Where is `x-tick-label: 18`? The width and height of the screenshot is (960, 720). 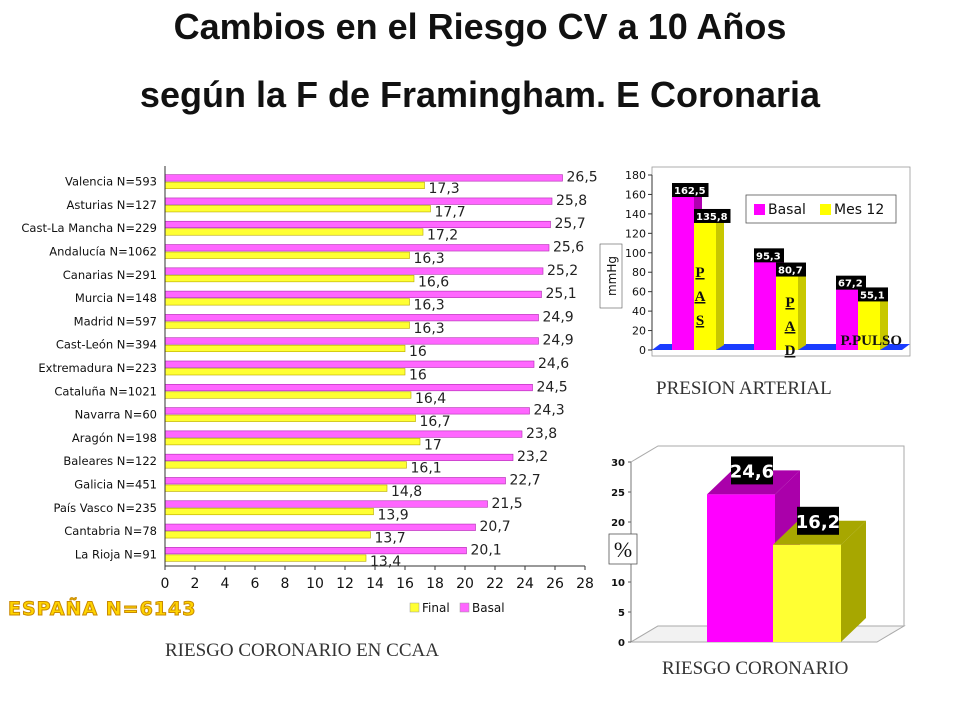 x-tick-label: 18 is located at coordinates (435, 584).